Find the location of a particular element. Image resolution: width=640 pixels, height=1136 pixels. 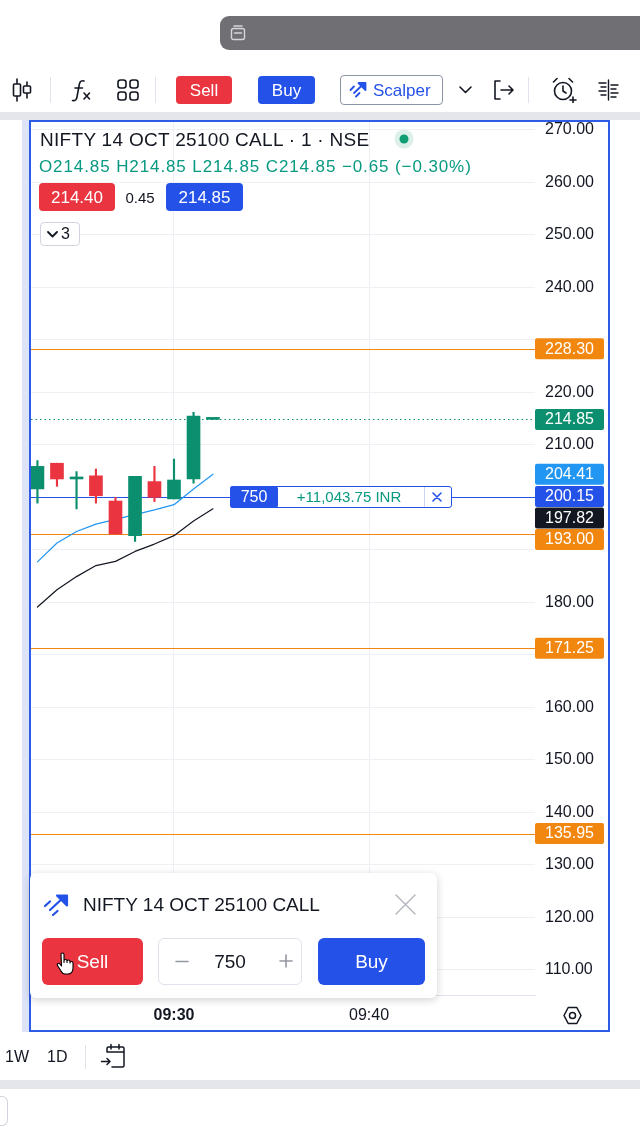

quantity-field: 750 is located at coordinates (230, 961).